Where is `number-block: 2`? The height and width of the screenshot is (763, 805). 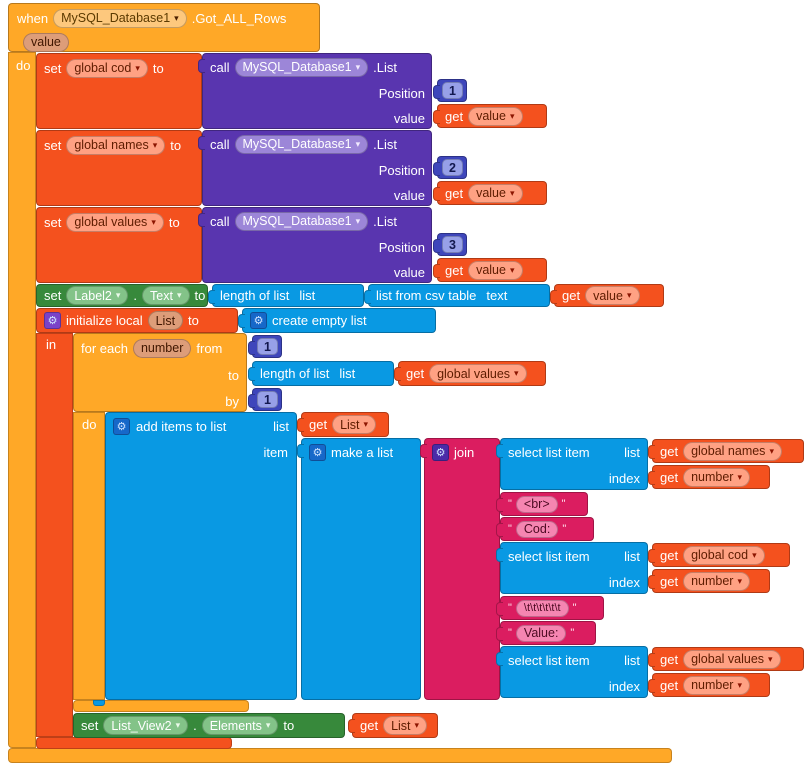 number-block: 2 is located at coordinates (450, 167).